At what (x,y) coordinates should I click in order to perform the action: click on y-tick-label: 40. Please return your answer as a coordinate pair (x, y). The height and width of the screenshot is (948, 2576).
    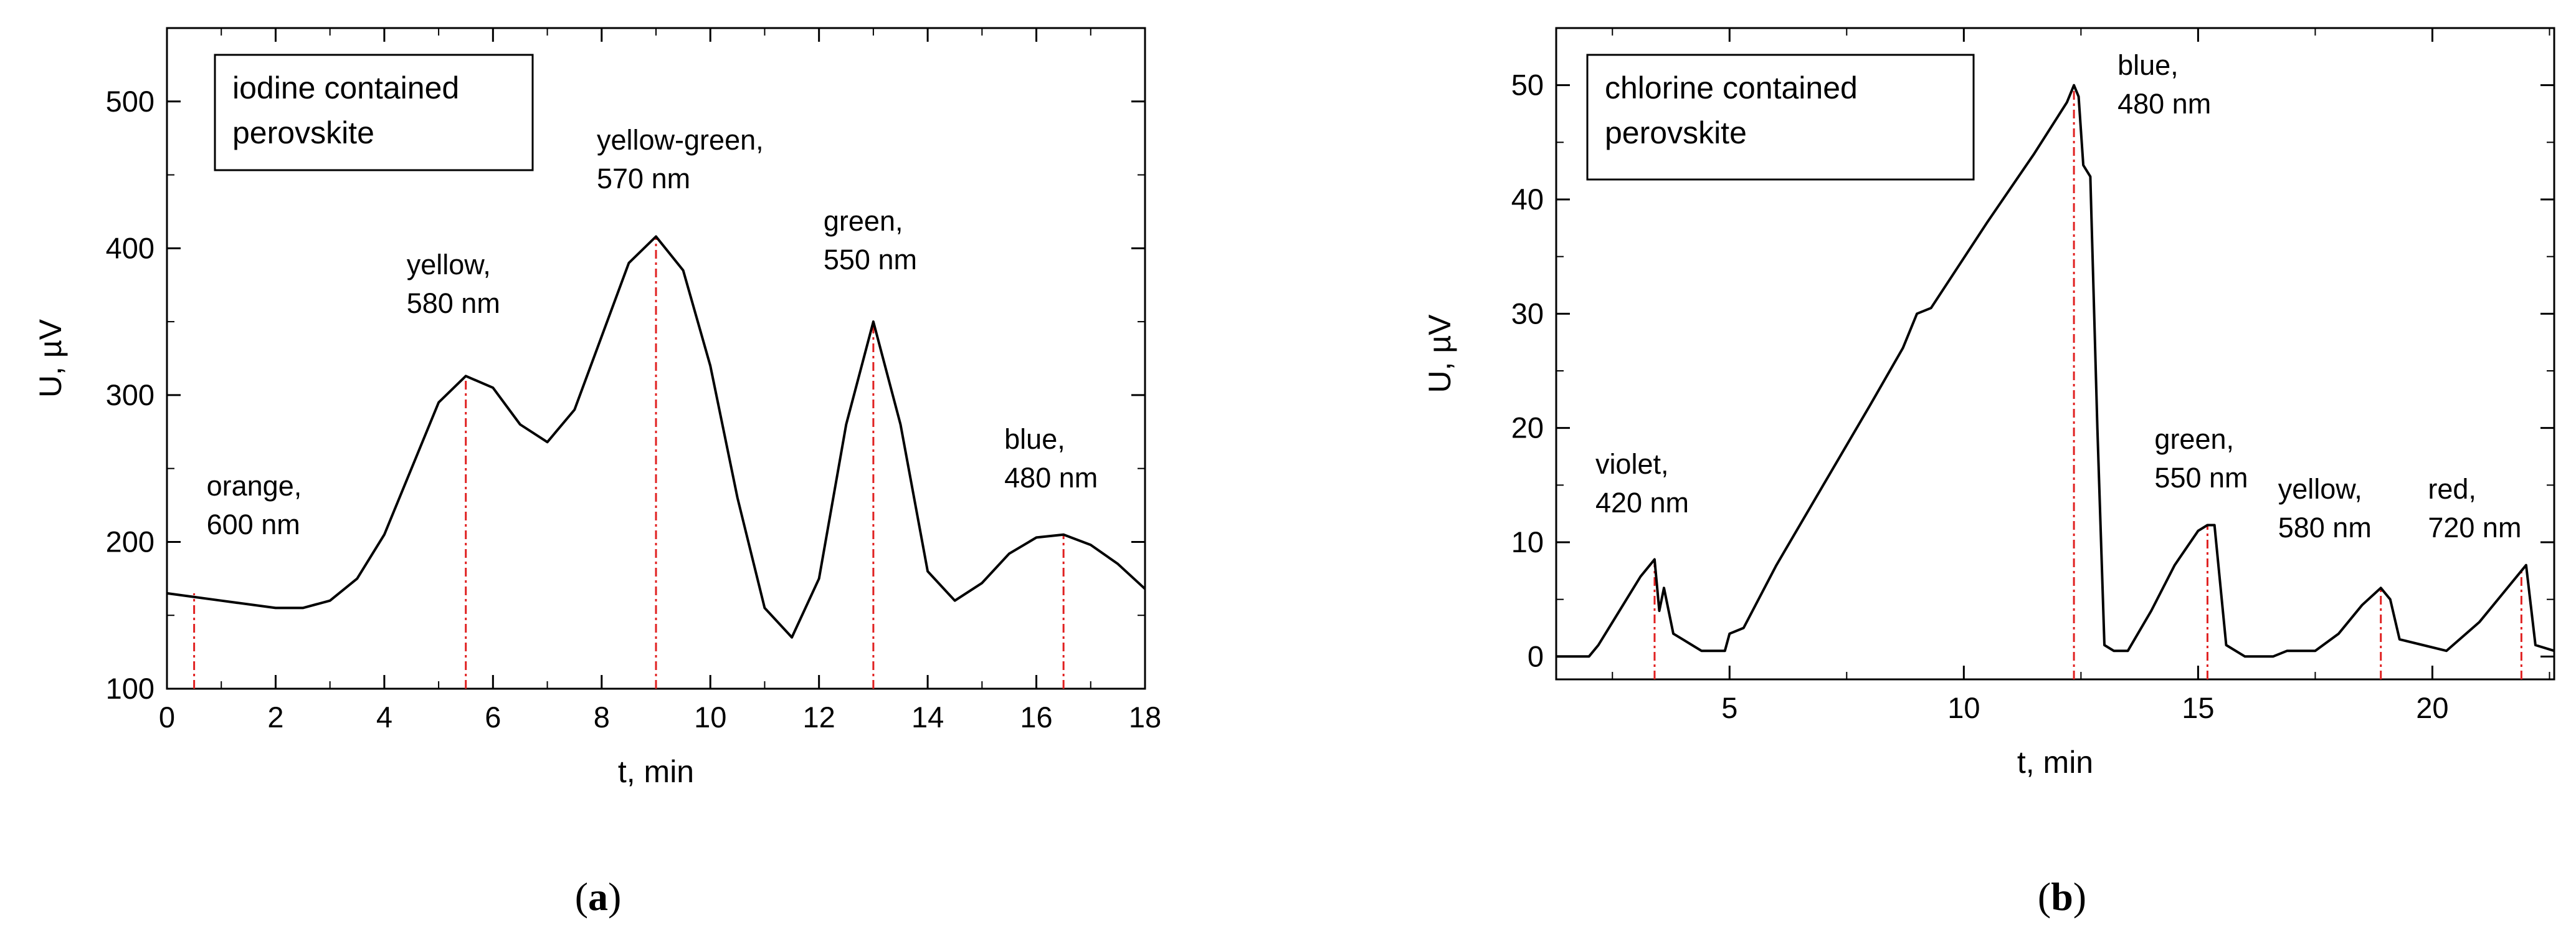
    Looking at the image, I should click on (1527, 199).